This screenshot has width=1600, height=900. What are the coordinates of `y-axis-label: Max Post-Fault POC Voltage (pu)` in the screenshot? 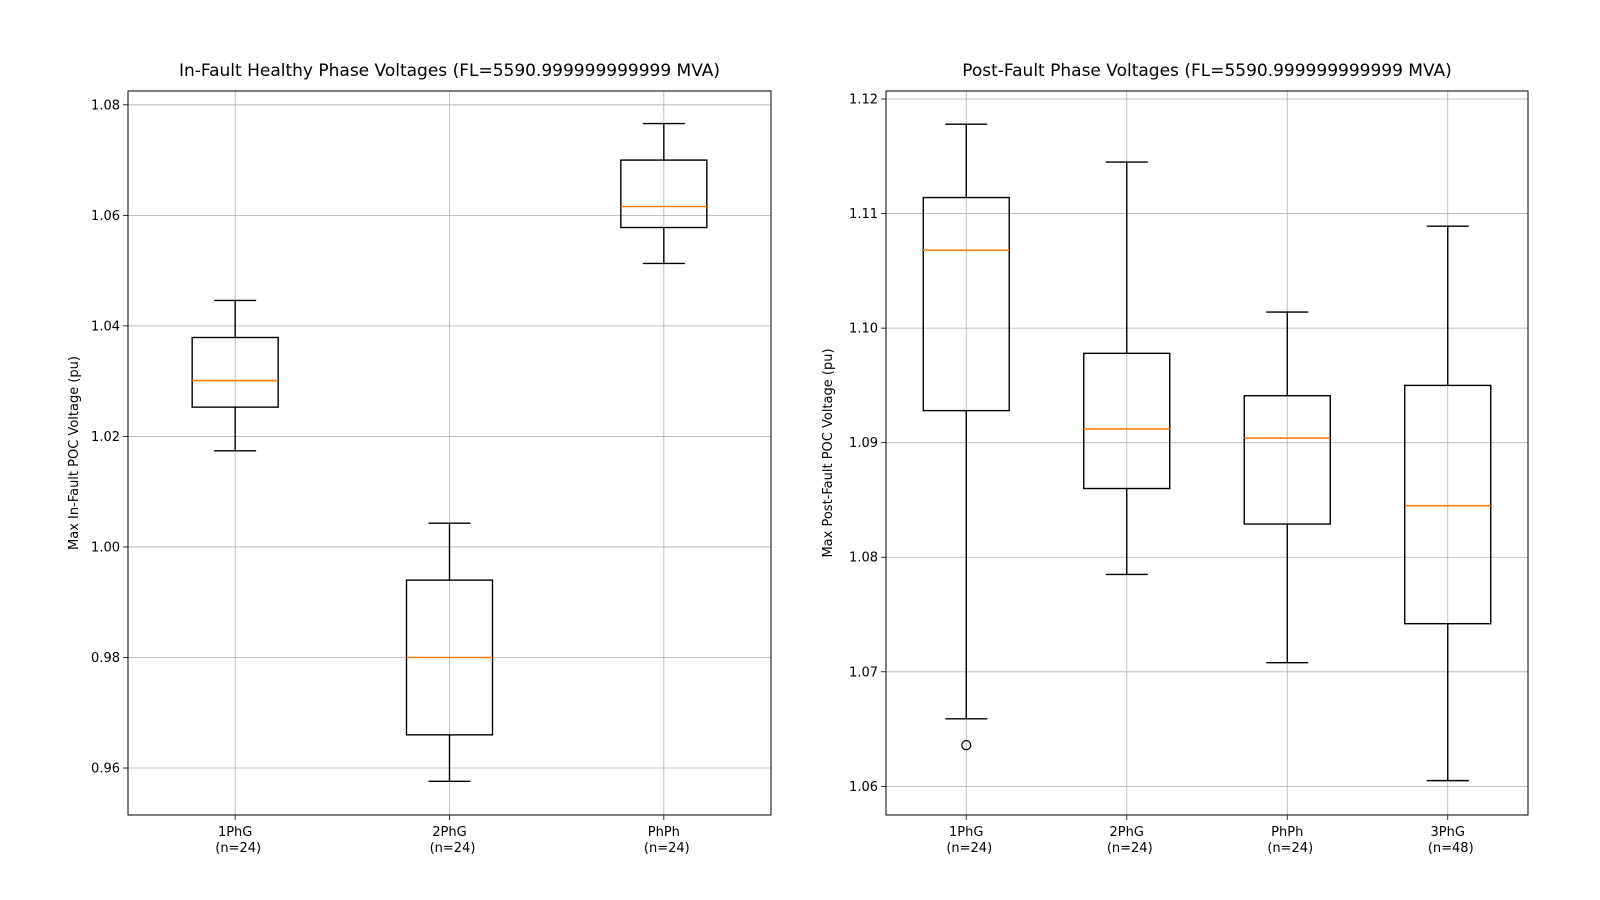 It's located at (828, 452).